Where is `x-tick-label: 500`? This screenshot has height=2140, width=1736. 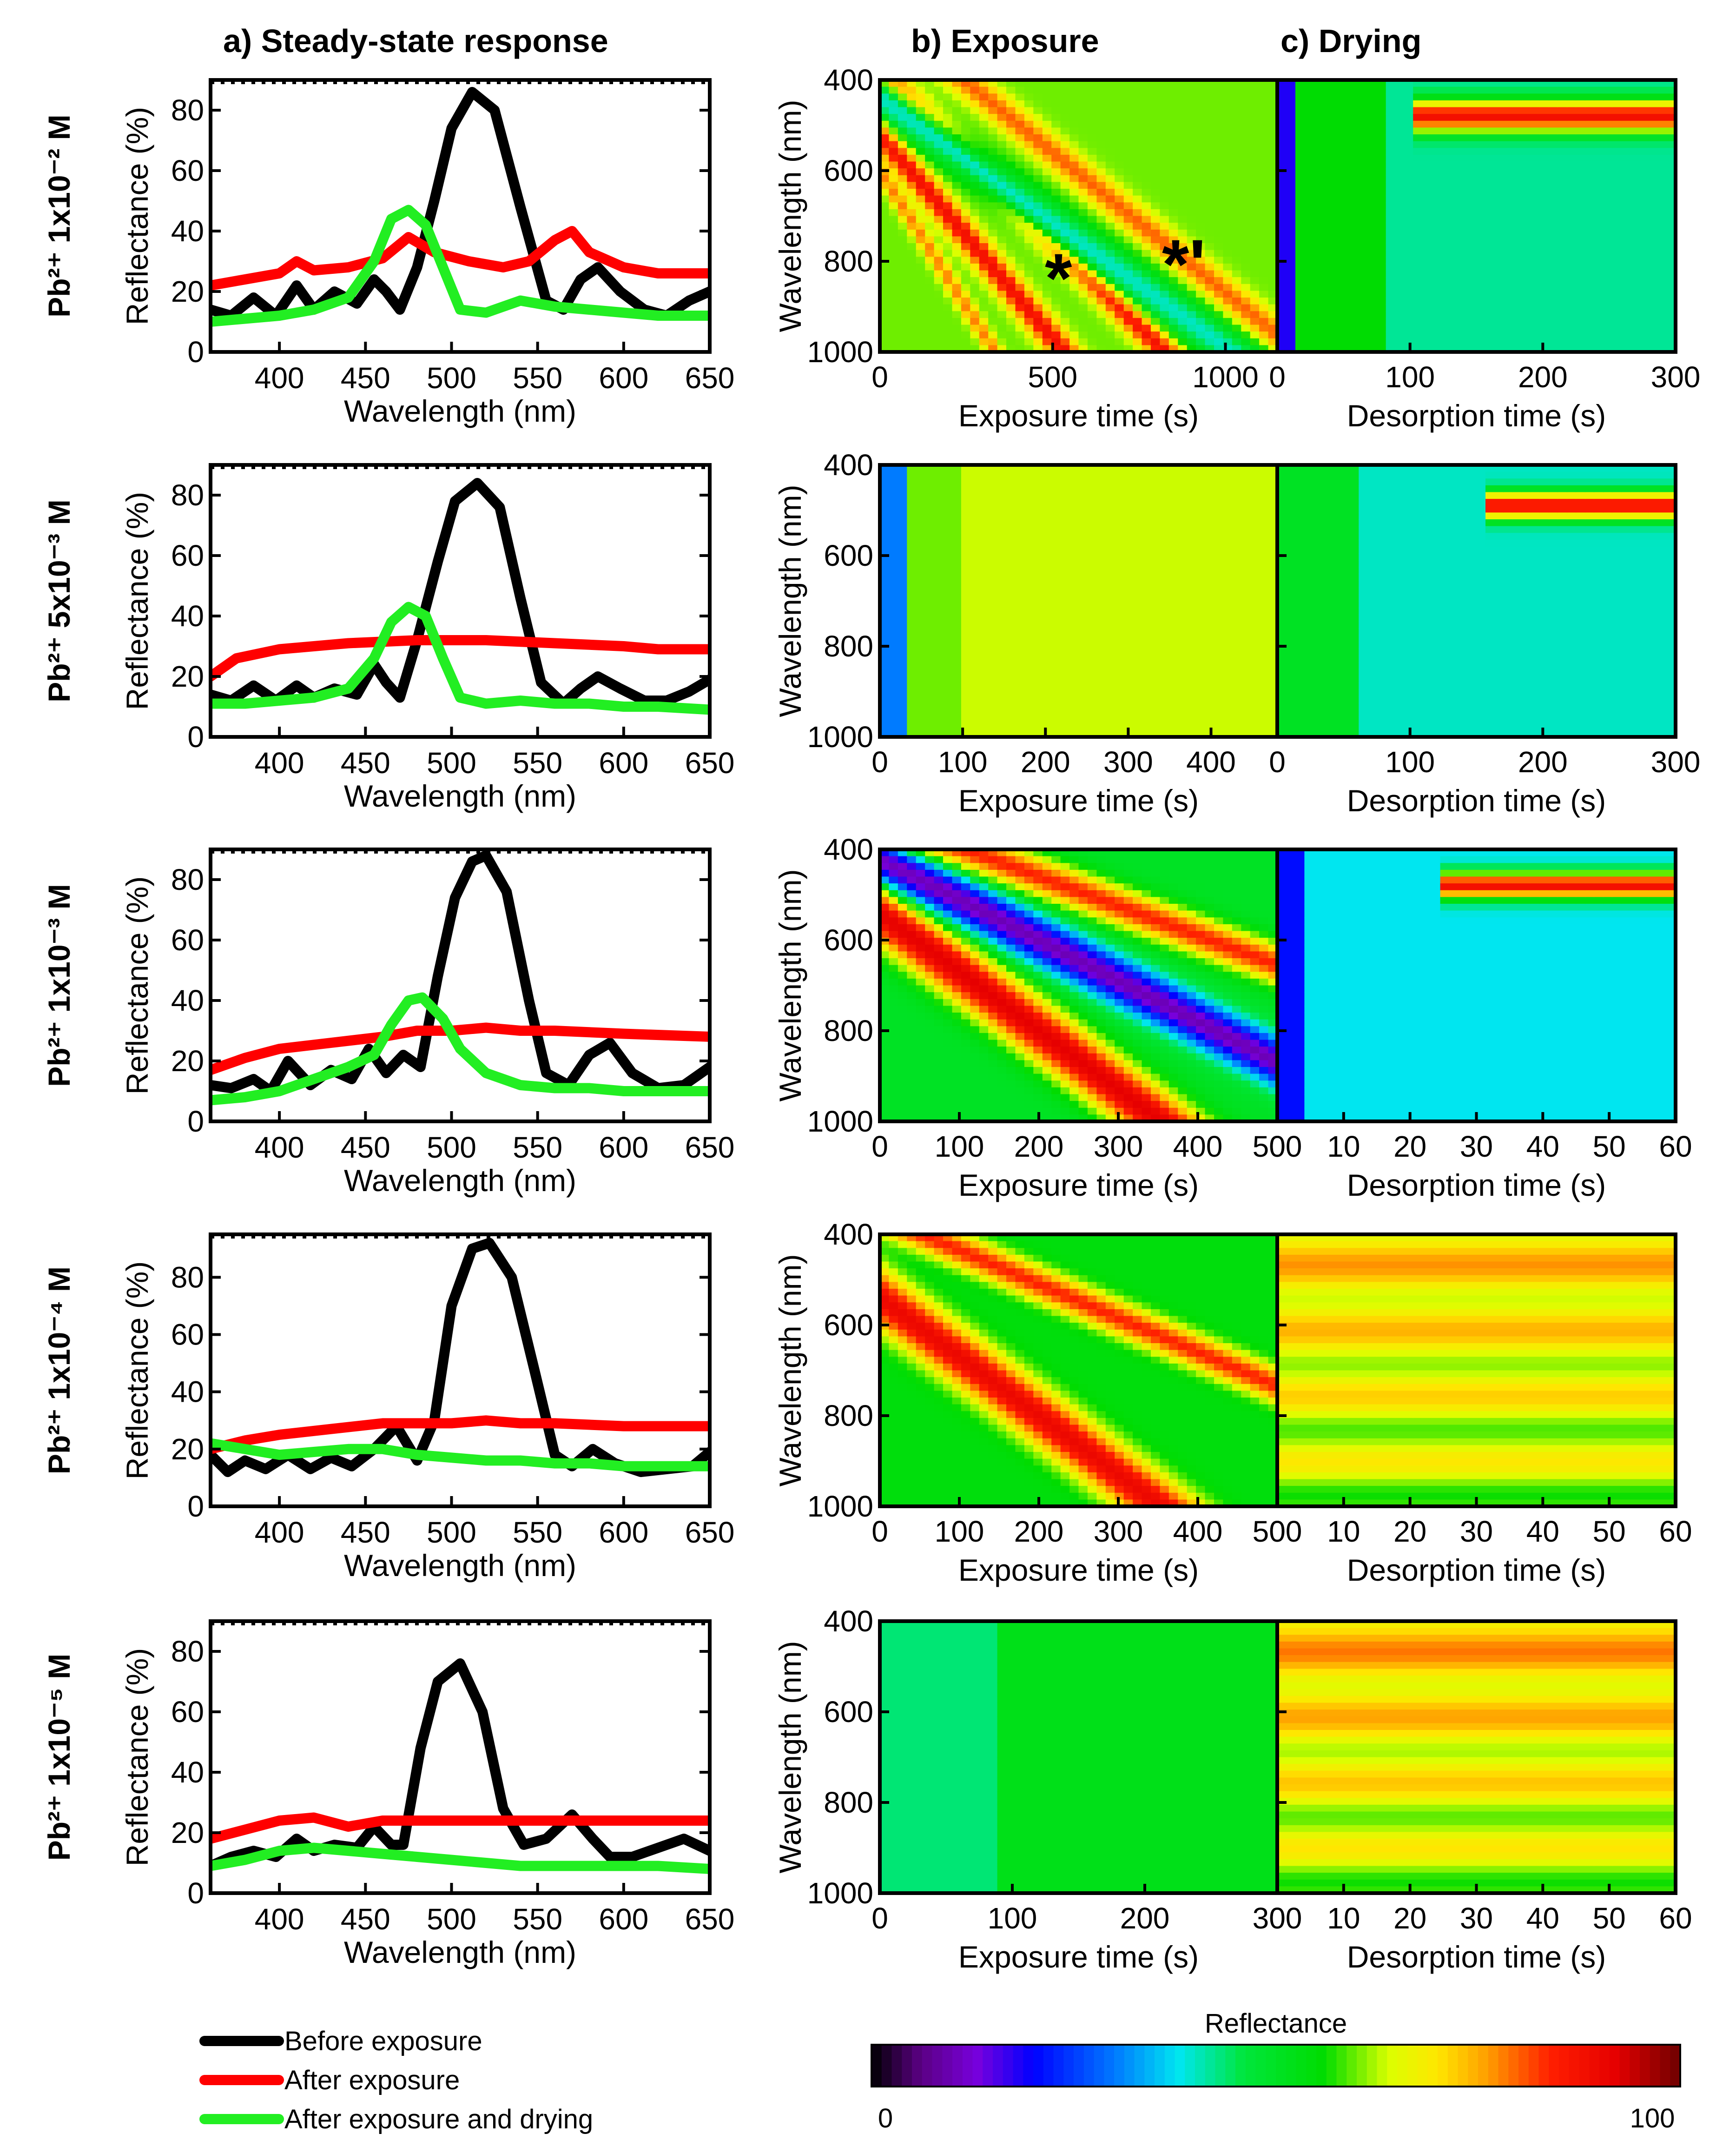
x-tick-label: 500 is located at coordinates (452, 763).